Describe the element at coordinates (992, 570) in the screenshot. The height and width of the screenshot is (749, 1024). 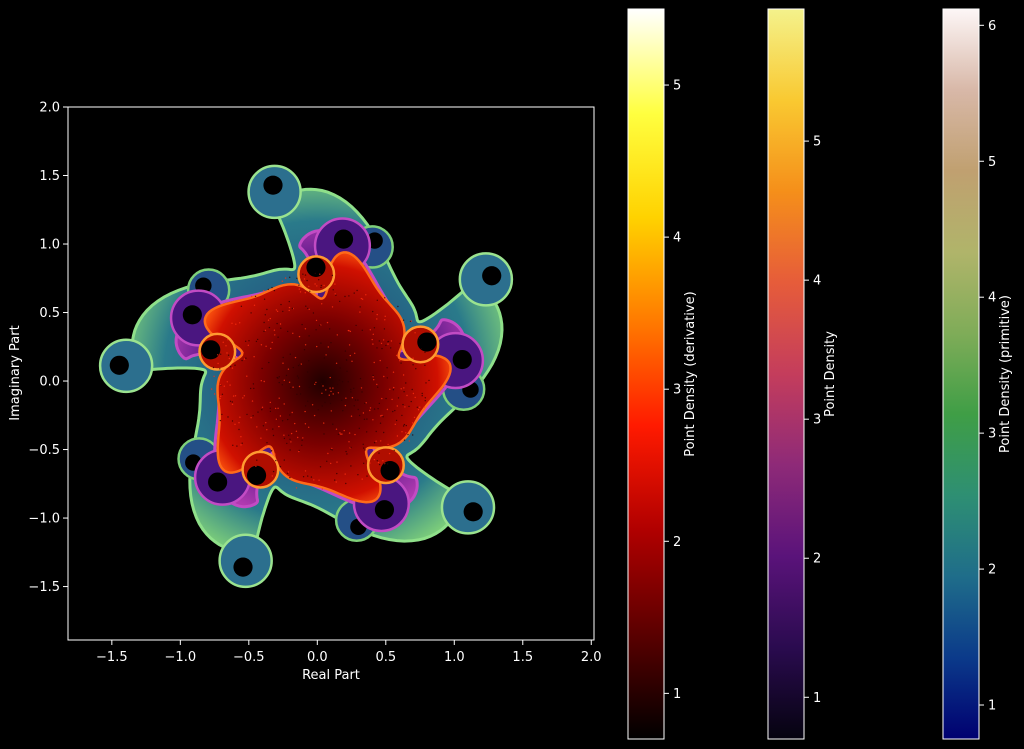
I see `colorbar-tick-label: 2` at that location.